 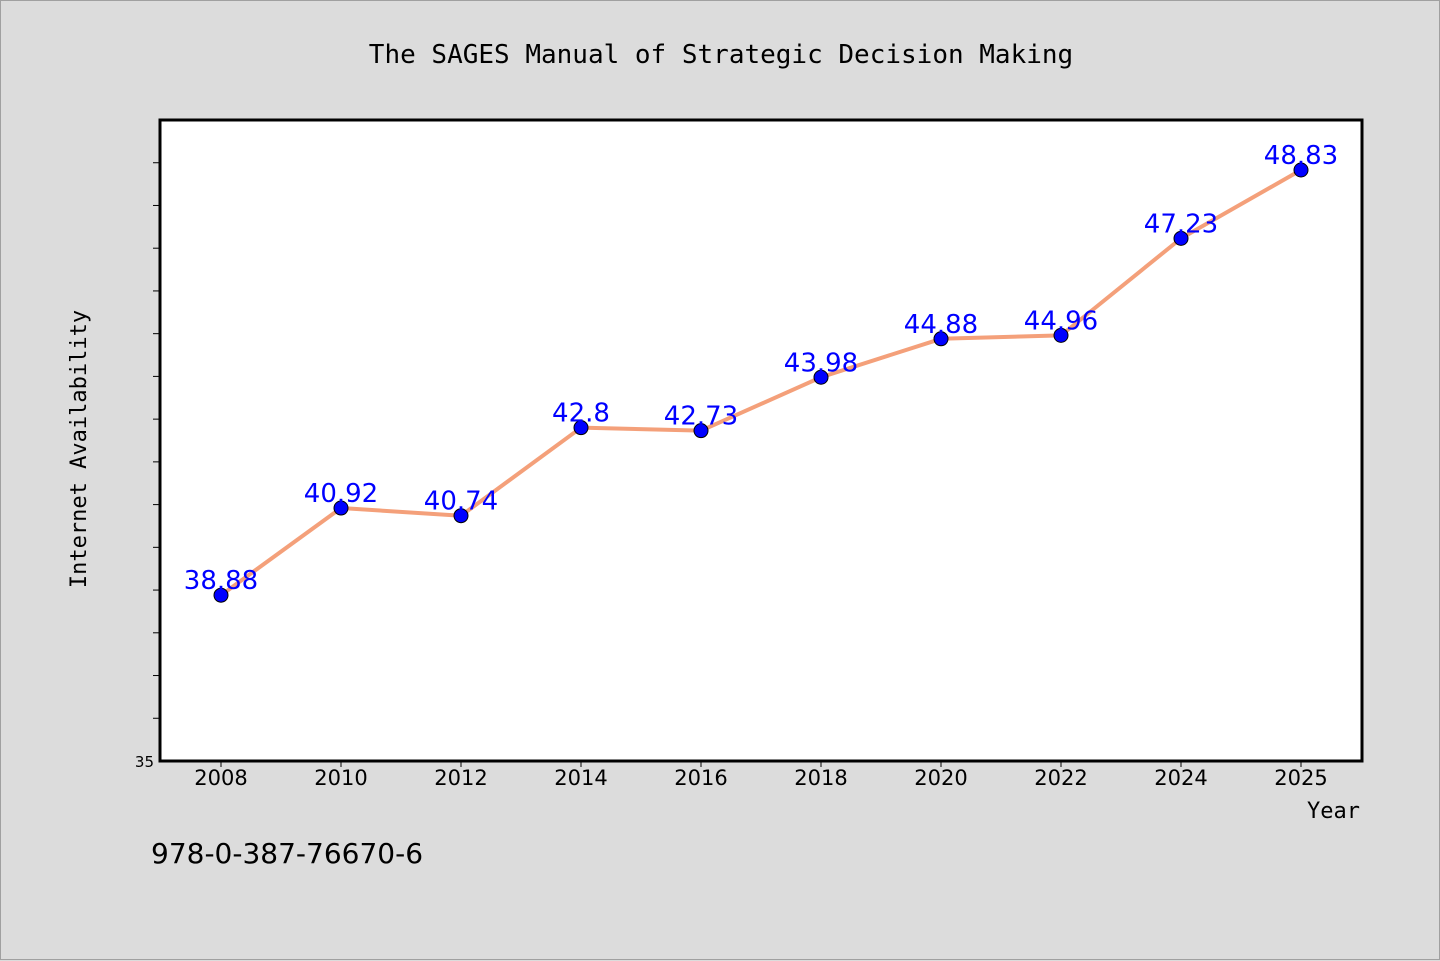 What do you see at coordinates (1333, 811) in the screenshot?
I see `x-axis-title: Year` at bounding box center [1333, 811].